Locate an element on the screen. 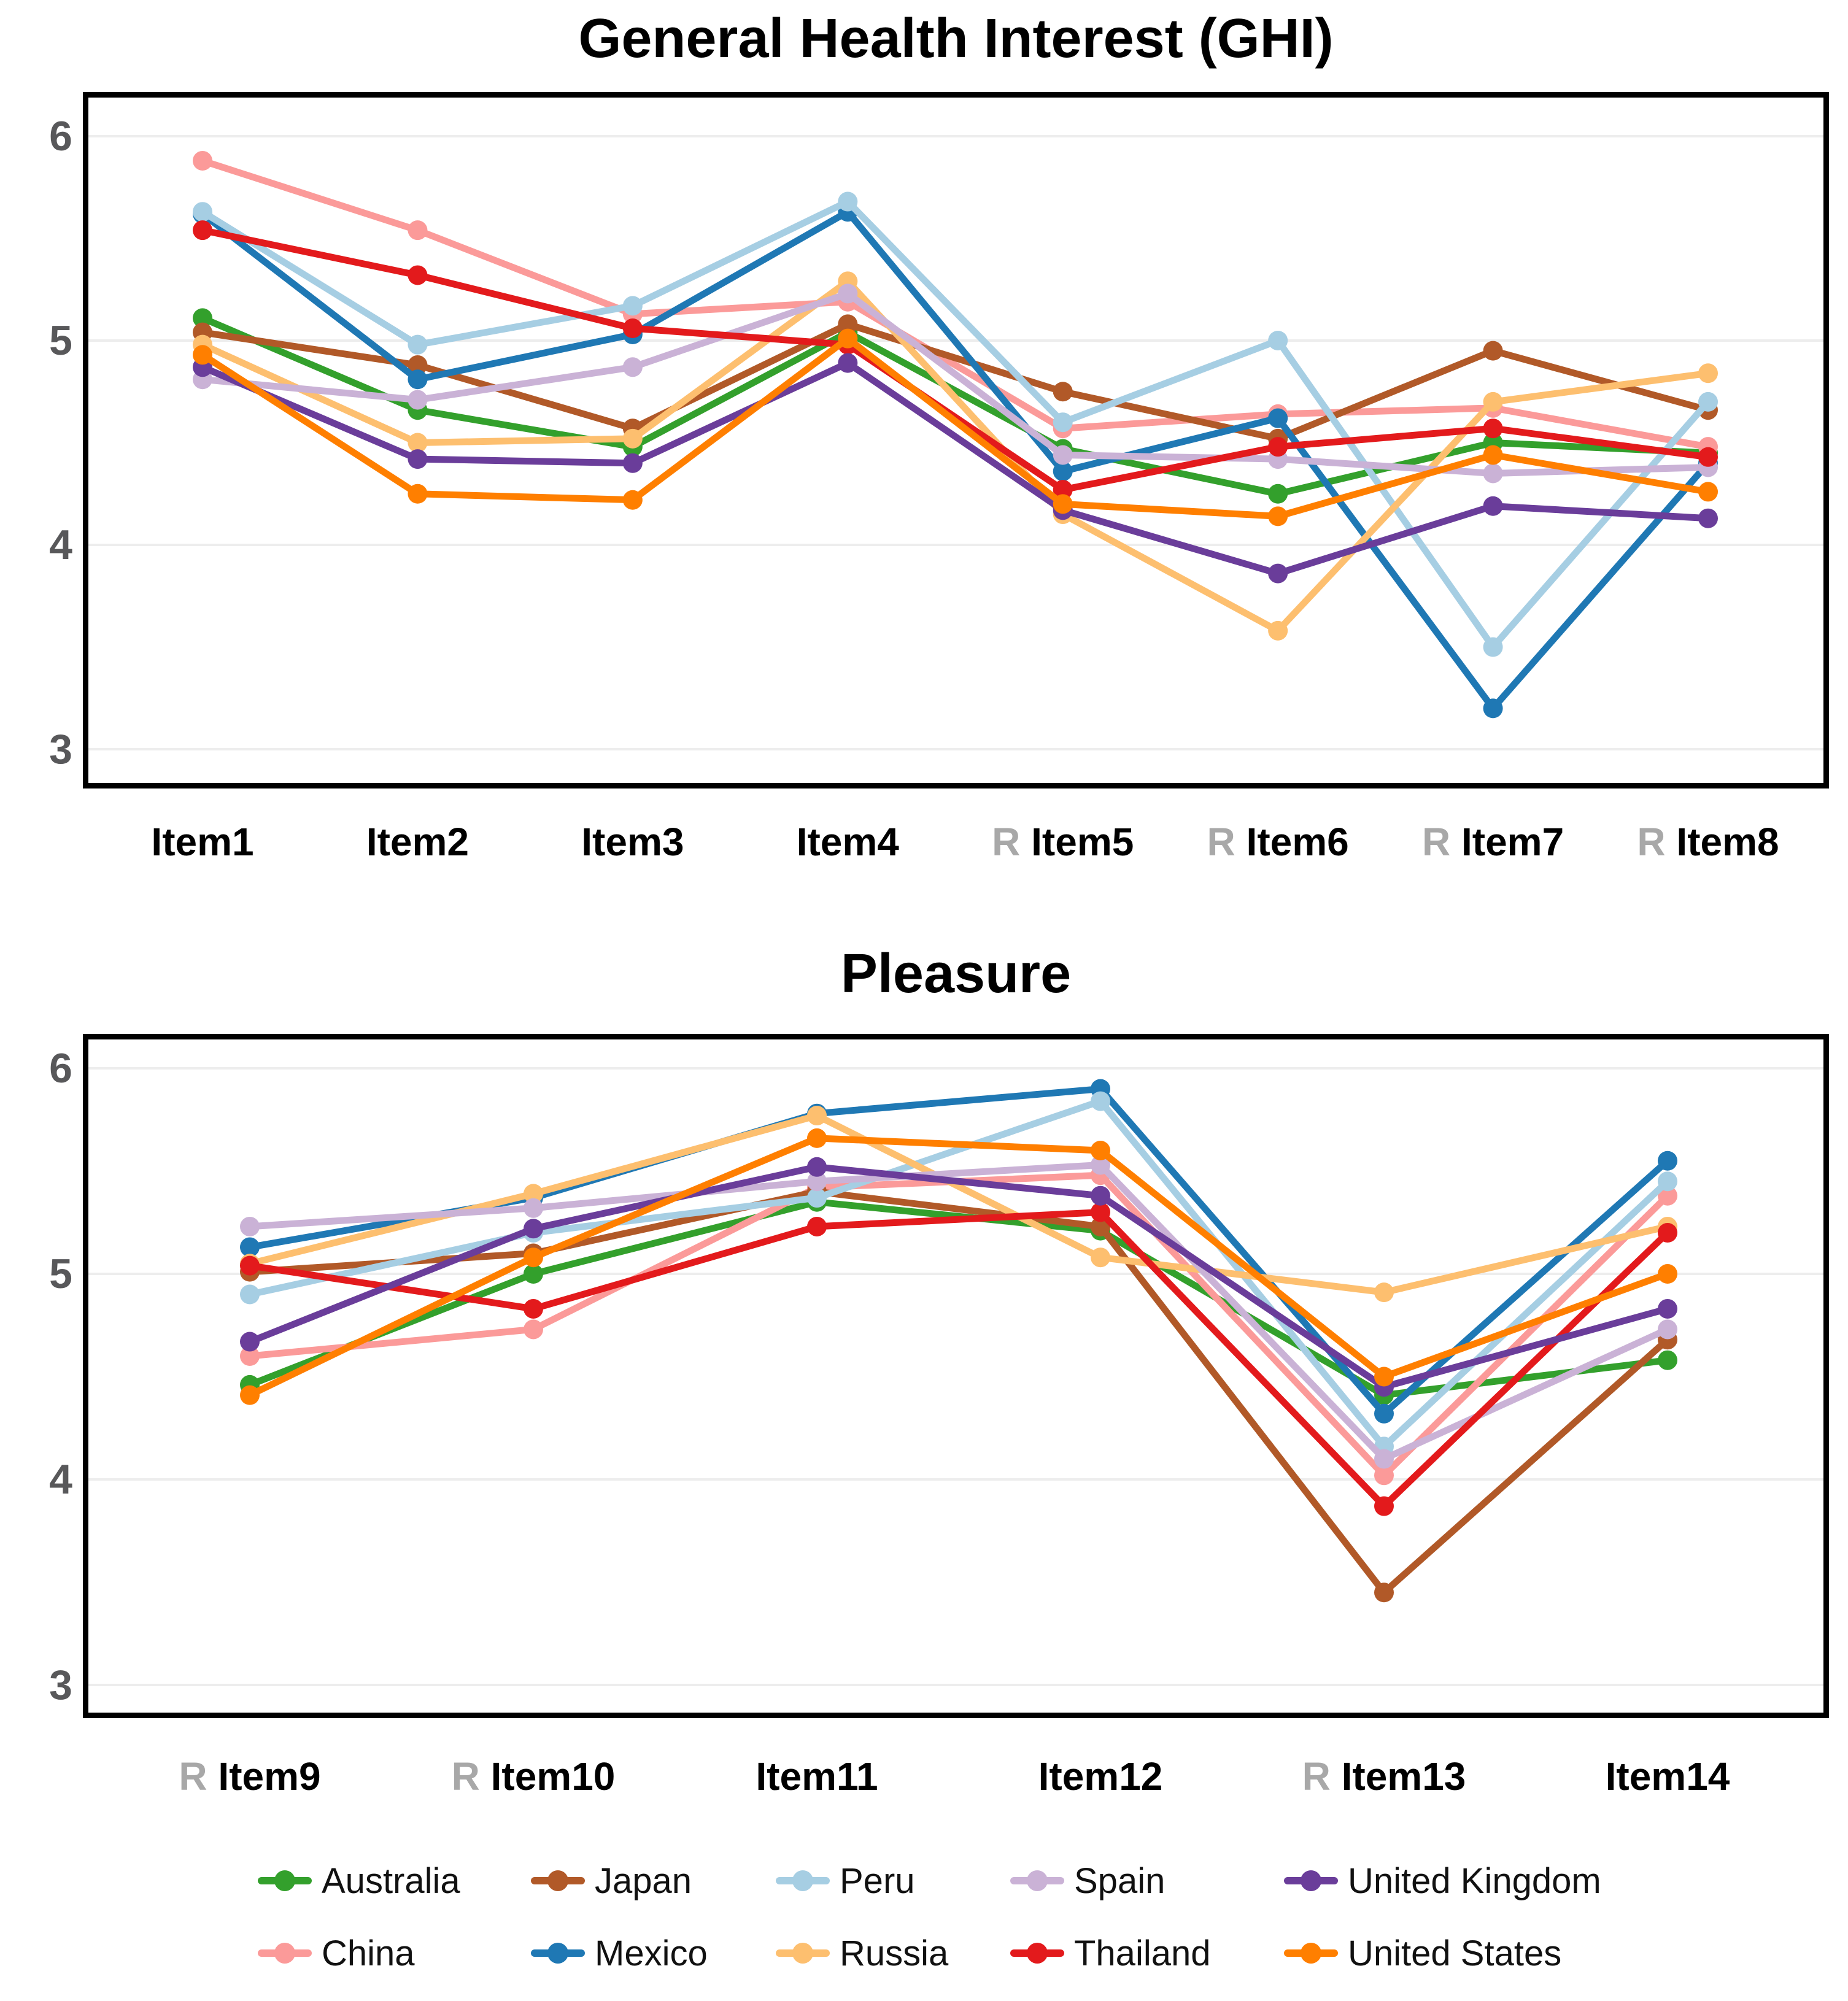 The image size is (1848, 2001). legend-label: Australia is located at coordinates (391, 1880).